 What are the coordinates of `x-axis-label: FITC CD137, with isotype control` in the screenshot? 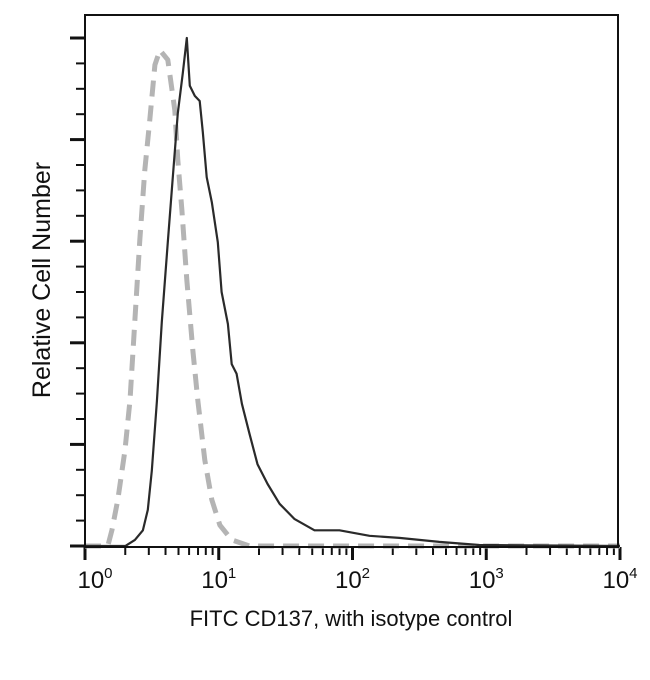 It's located at (351, 618).